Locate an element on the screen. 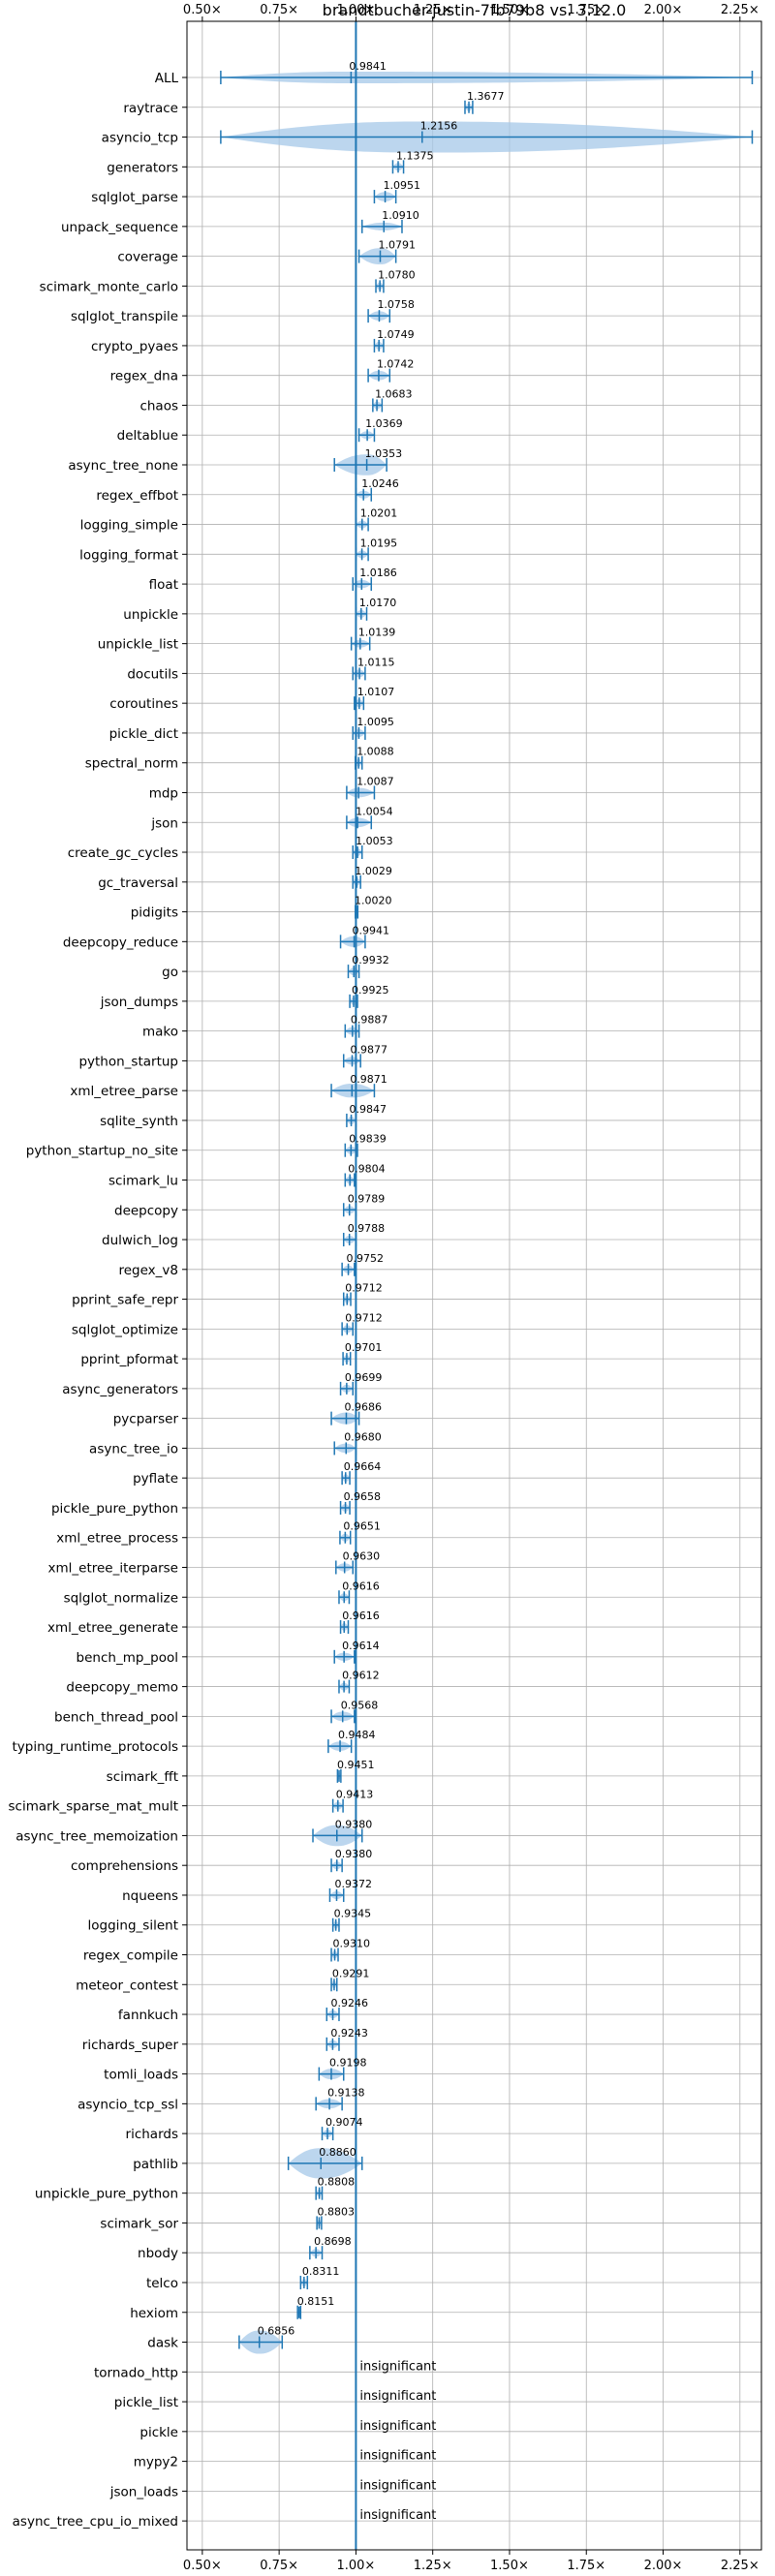  value-label-hexiom: 0.8151 is located at coordinates (316, 2301).